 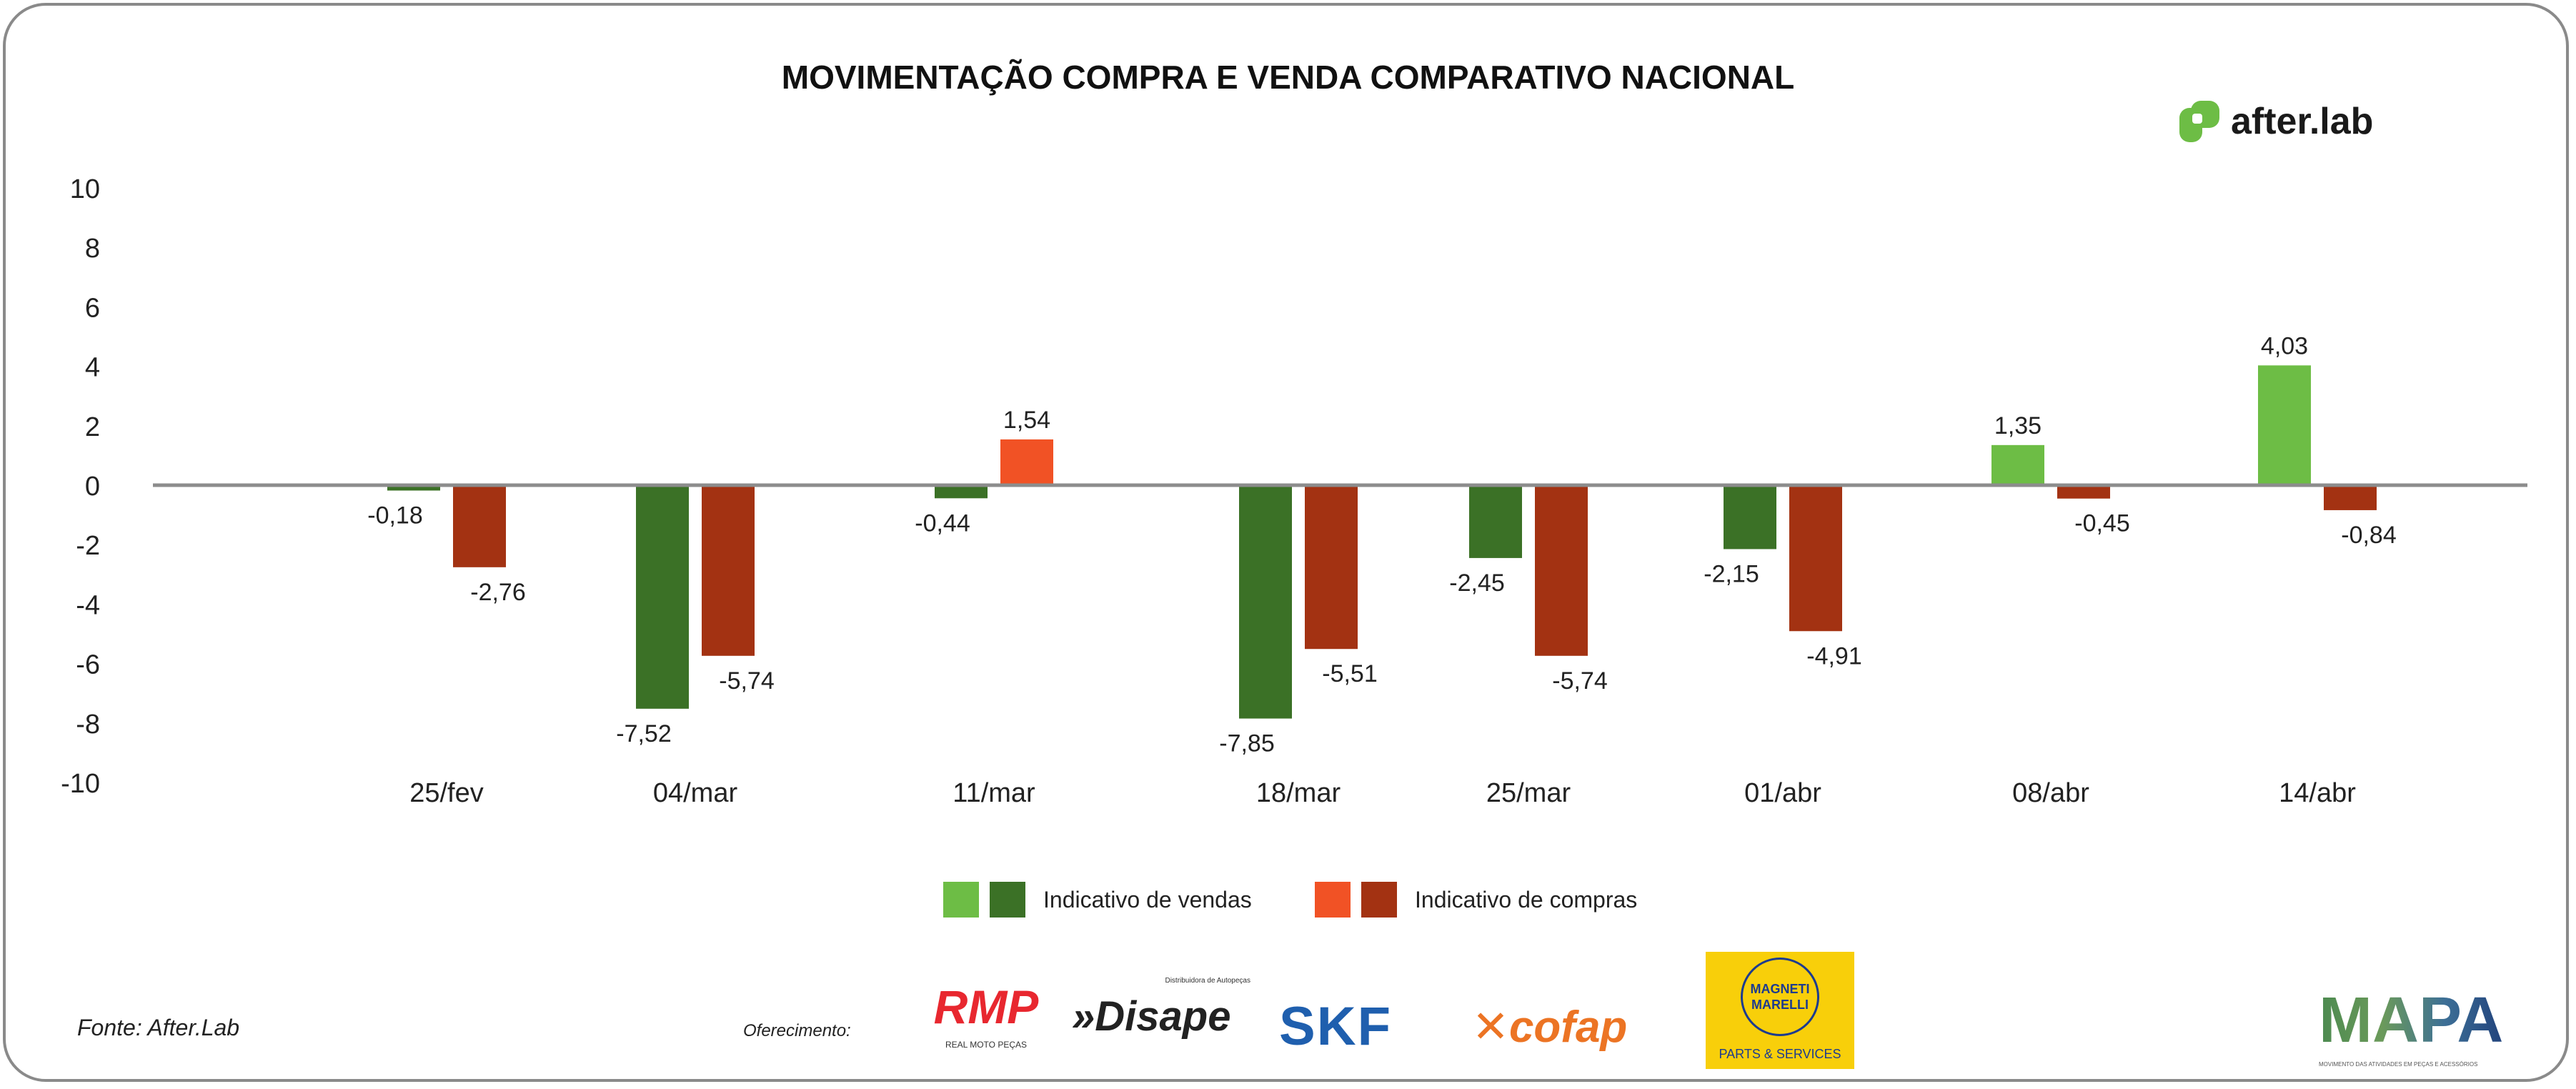 I want to click on data-label: -5,51, so click(x=1350, y=673).